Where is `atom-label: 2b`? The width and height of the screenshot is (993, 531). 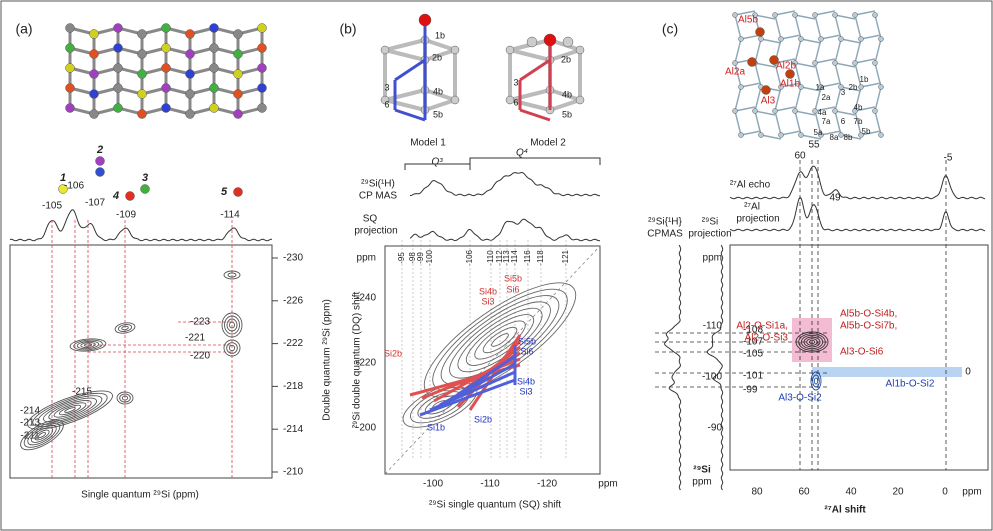 atom-label: 2b is located at coordinates (437, 57).